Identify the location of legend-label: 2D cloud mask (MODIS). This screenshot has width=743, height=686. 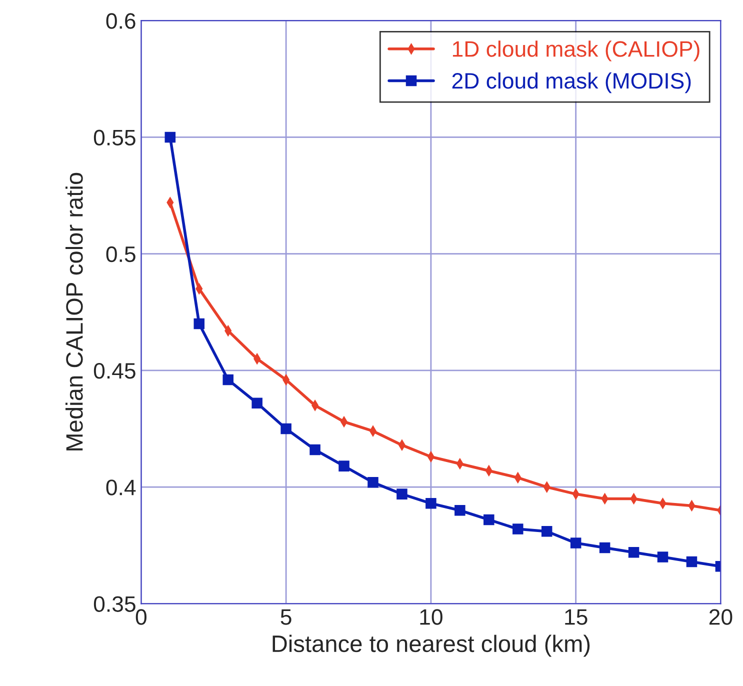
(571, 83).